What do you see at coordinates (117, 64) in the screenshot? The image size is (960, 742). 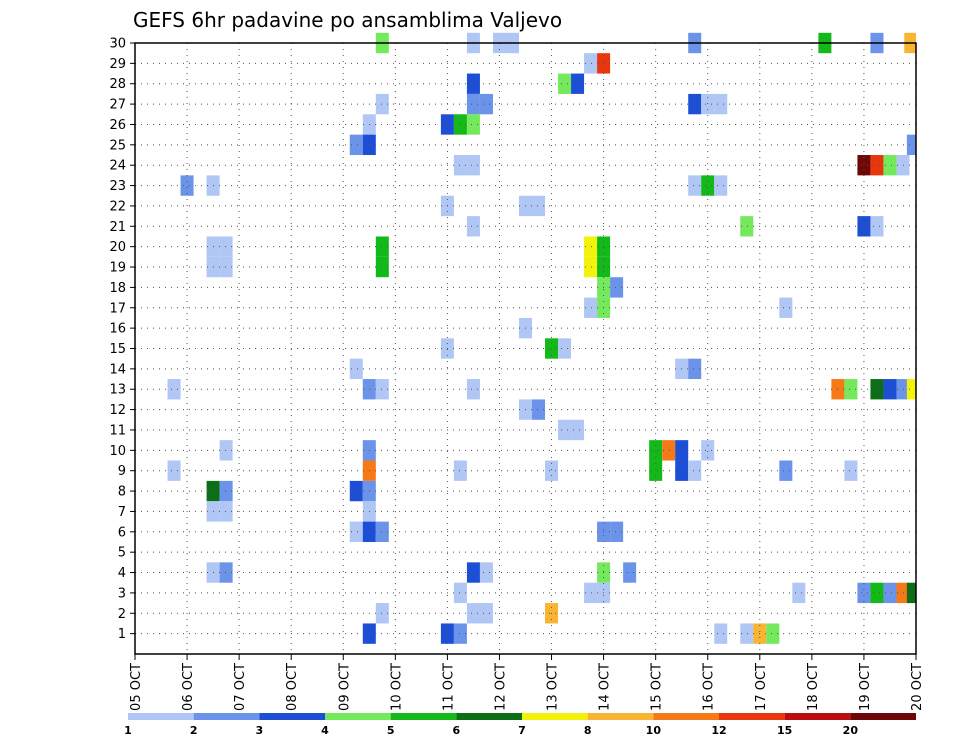 I see `y-tick-label: 29` at bounding box center [117, 64].